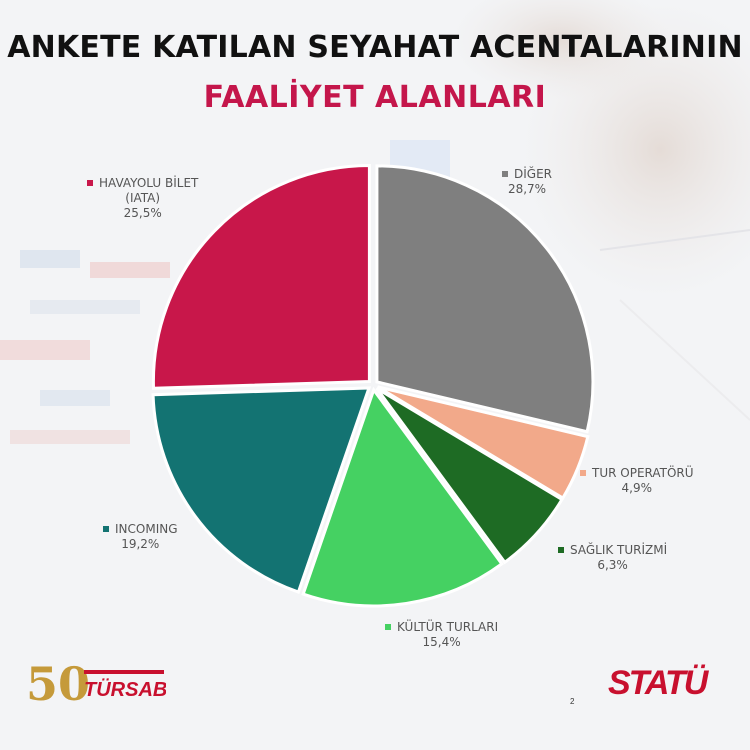  I want to click on slice-label-text: HAVAYOLU BİLET, so click(142, 183).